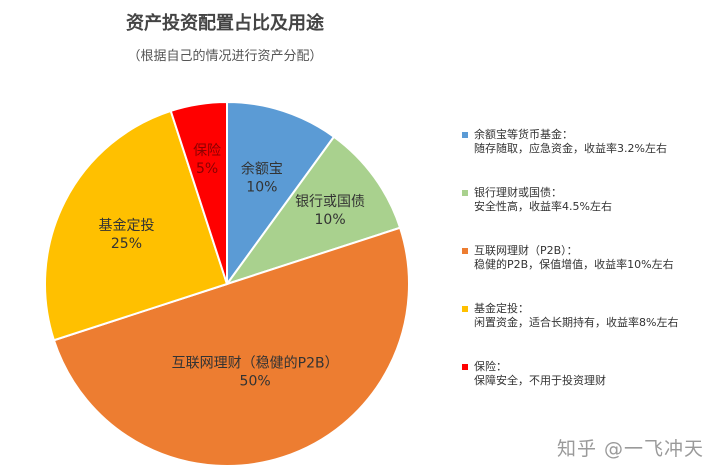 The height and width of the screenshot is (475, 720). What do you see at coordinates (526, 250) in the screenshot?
I see `legend-title: 互联网理财（P2B）：` at bounding box center [526, 250].